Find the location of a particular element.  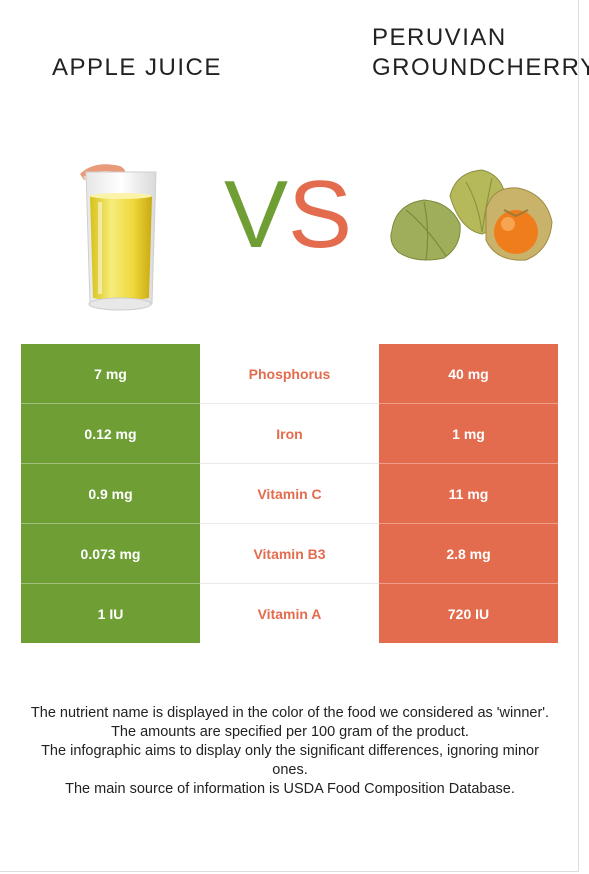

food-title-right: Peruvian groundcherry is located at coordinates (480, 52).